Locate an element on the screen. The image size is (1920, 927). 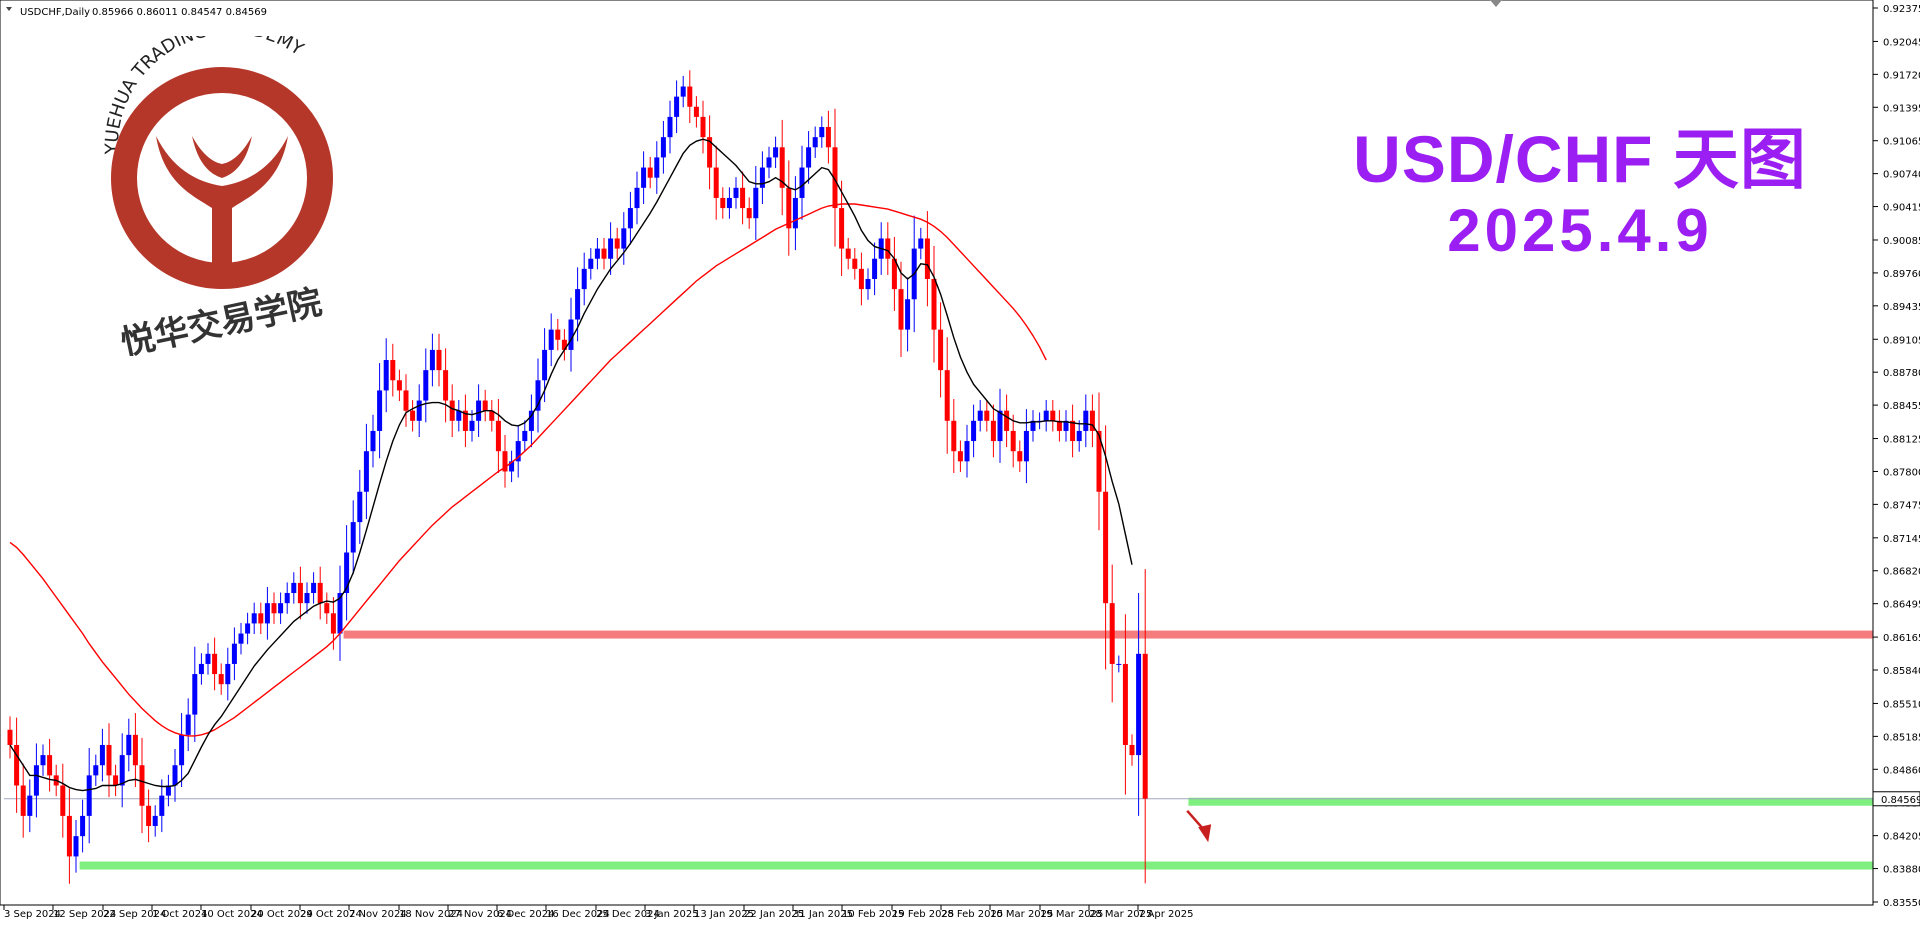
chart-symbol-info: USDCHF,Daily is located at coordinates (55, 12).